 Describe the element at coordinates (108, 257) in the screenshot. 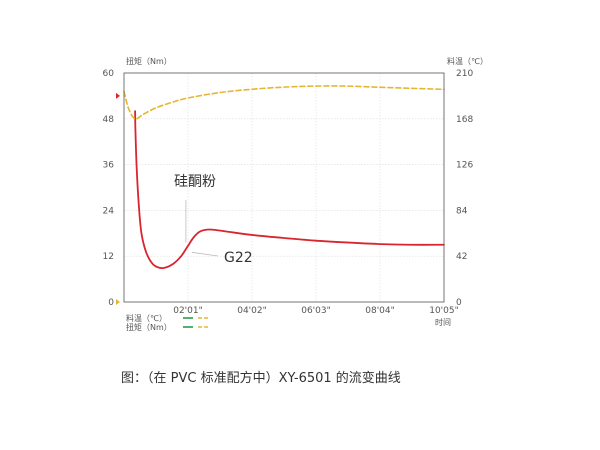

I see `y-left-tick-label: 12` at that location.